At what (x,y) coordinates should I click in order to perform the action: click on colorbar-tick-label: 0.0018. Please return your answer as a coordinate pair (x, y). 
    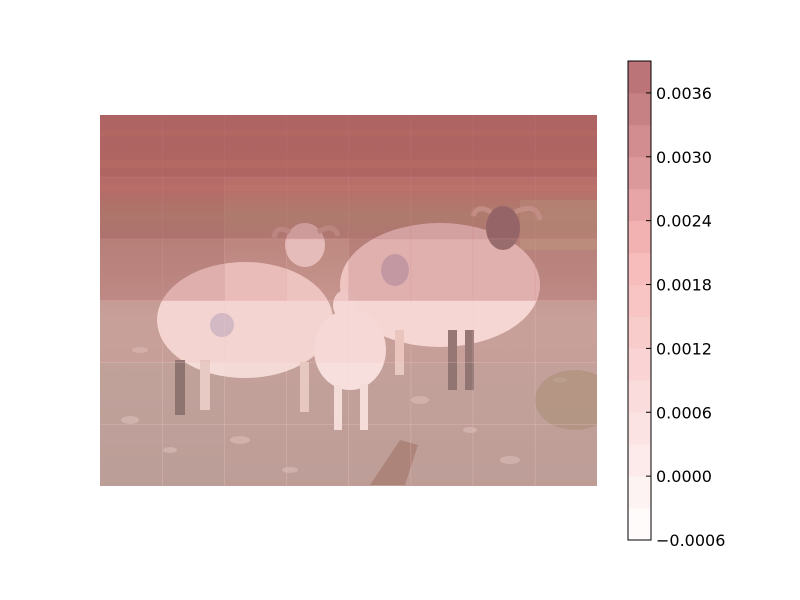
    Looking at the image, I should click on (684, 285).